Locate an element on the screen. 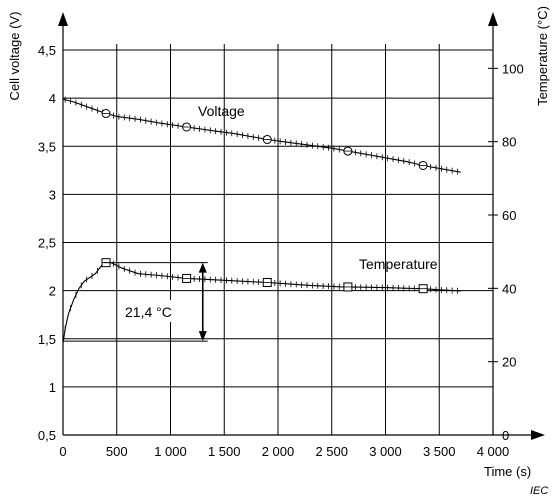  annotations is located at coordinates (135, 302).